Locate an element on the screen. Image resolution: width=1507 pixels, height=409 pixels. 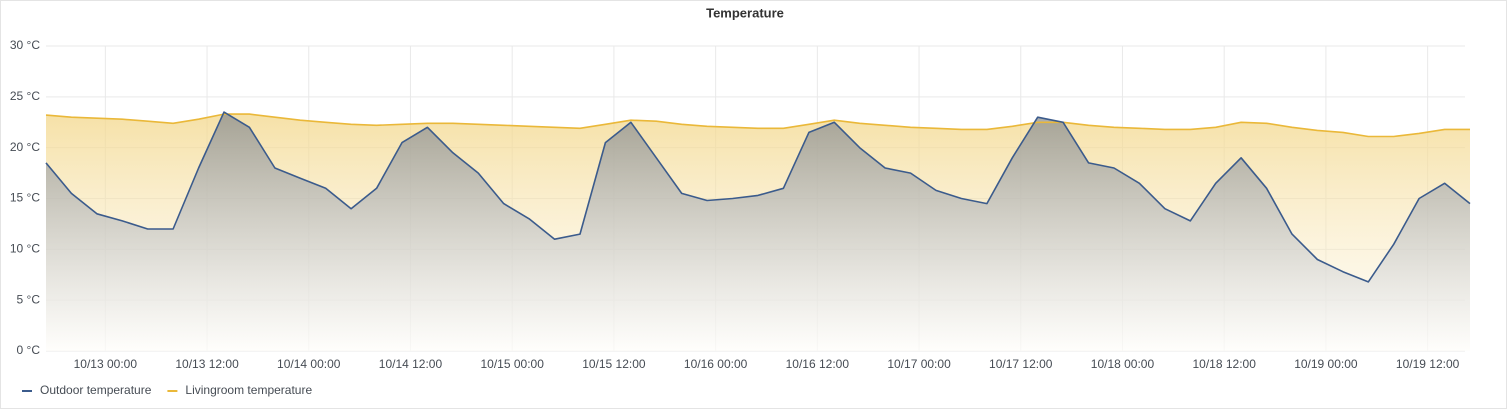
x-tick-label: 10/15 00:00 is located at coordinates (512, 364).